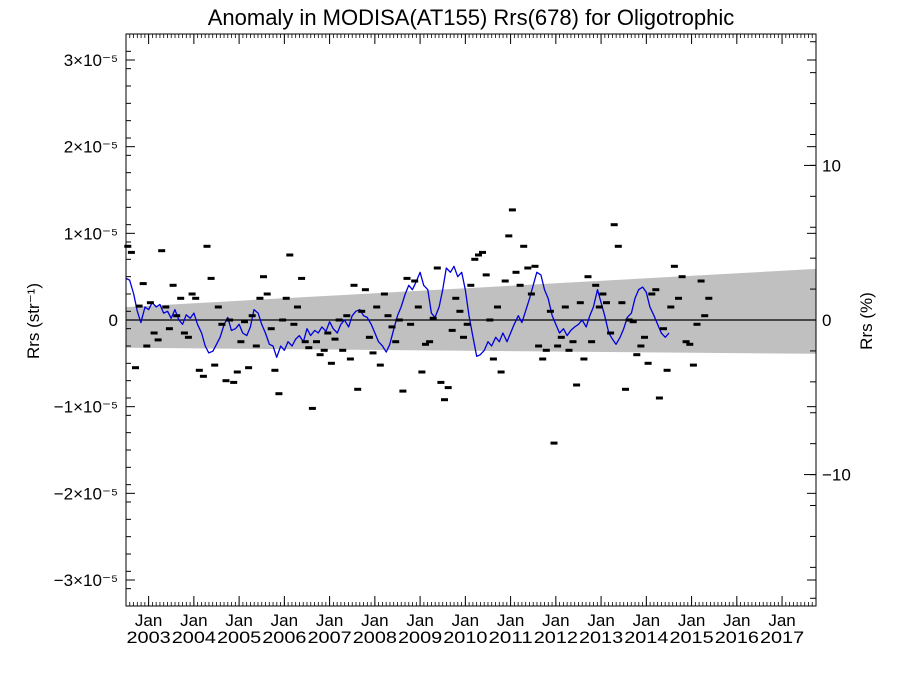 The image size is (900, 675). I want to click on y-tick-label: 2×10⁻⁵, so click(91, 147).